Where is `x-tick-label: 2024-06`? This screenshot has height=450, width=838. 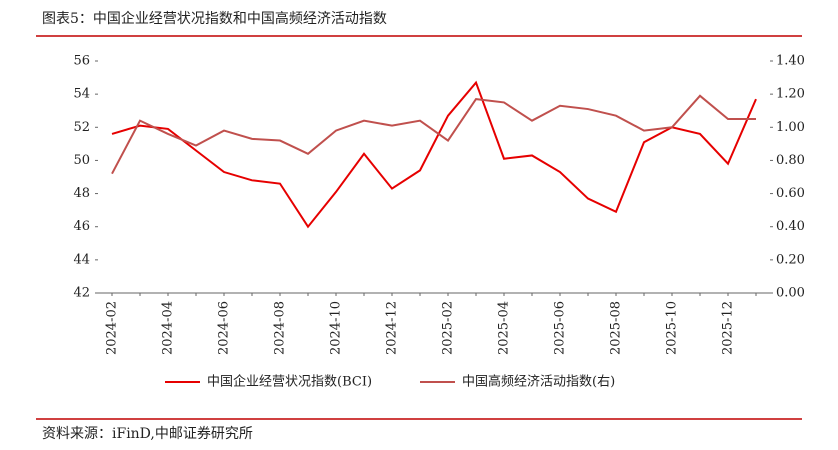 x-tick-label: 2024-06 is located at coordinates (224, 328).